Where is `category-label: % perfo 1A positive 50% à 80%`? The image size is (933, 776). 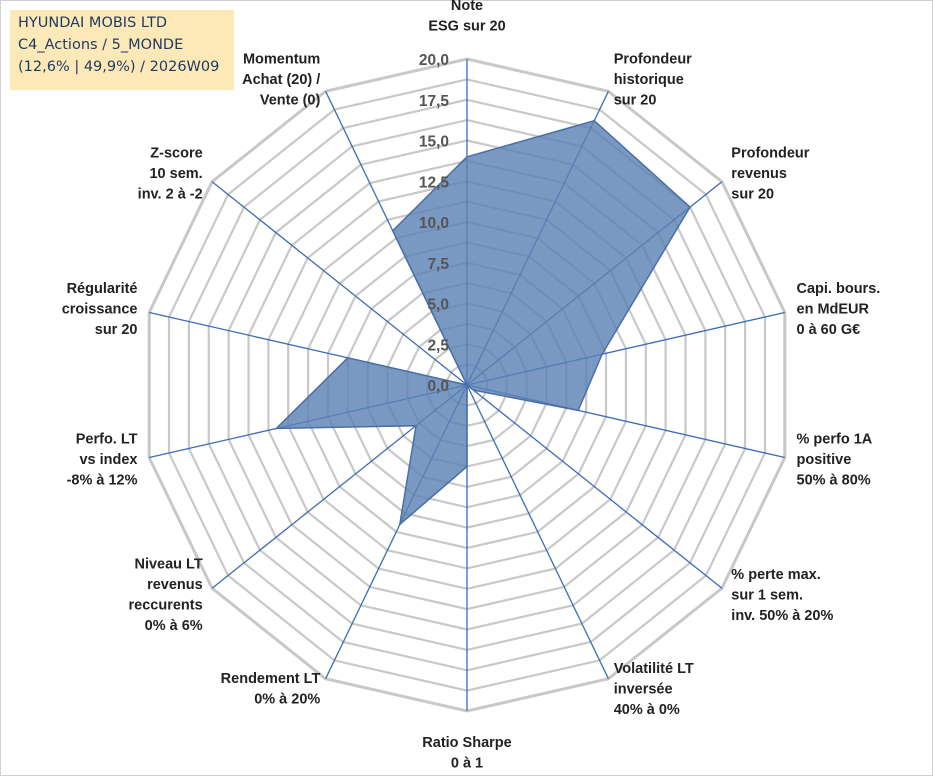 category-label: % perfo 1A positive 50% à 80% is located at coordinates (835, 460).